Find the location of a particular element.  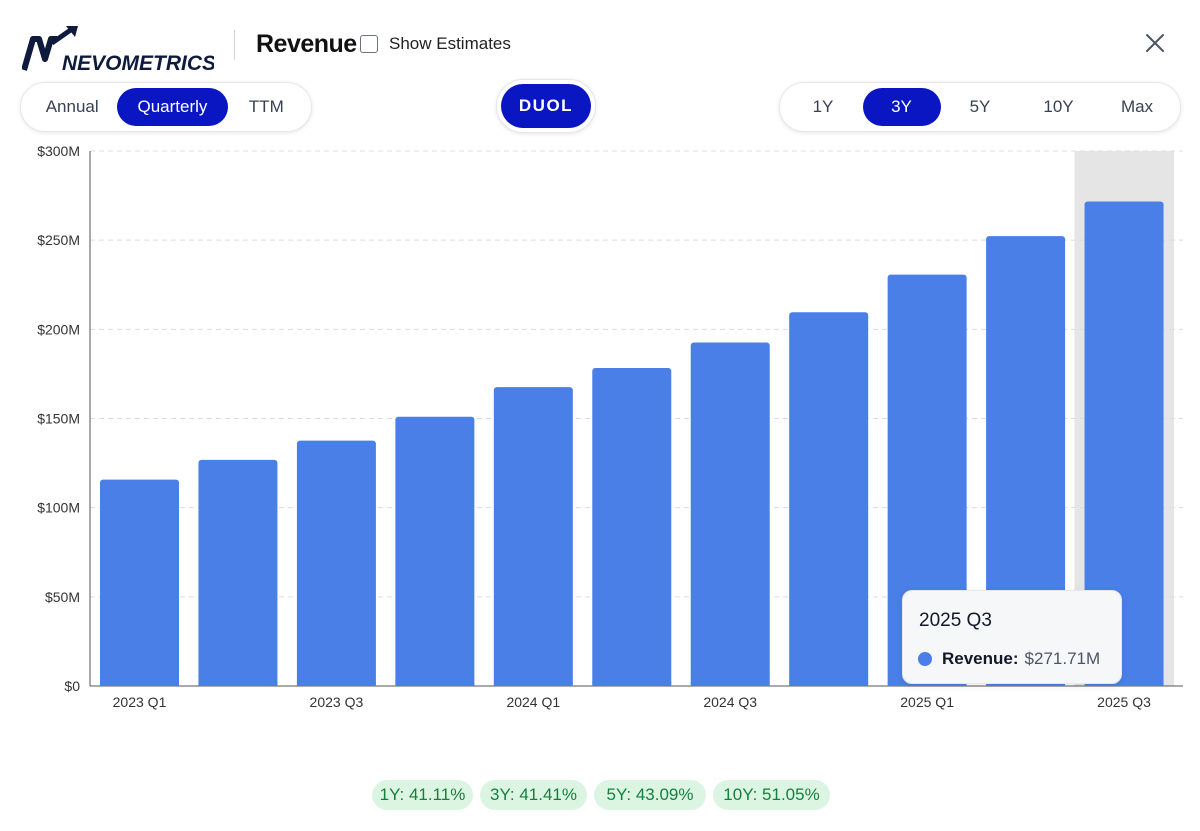

show-estimates-label: Show Estimates is located at coordinates (450, 43).